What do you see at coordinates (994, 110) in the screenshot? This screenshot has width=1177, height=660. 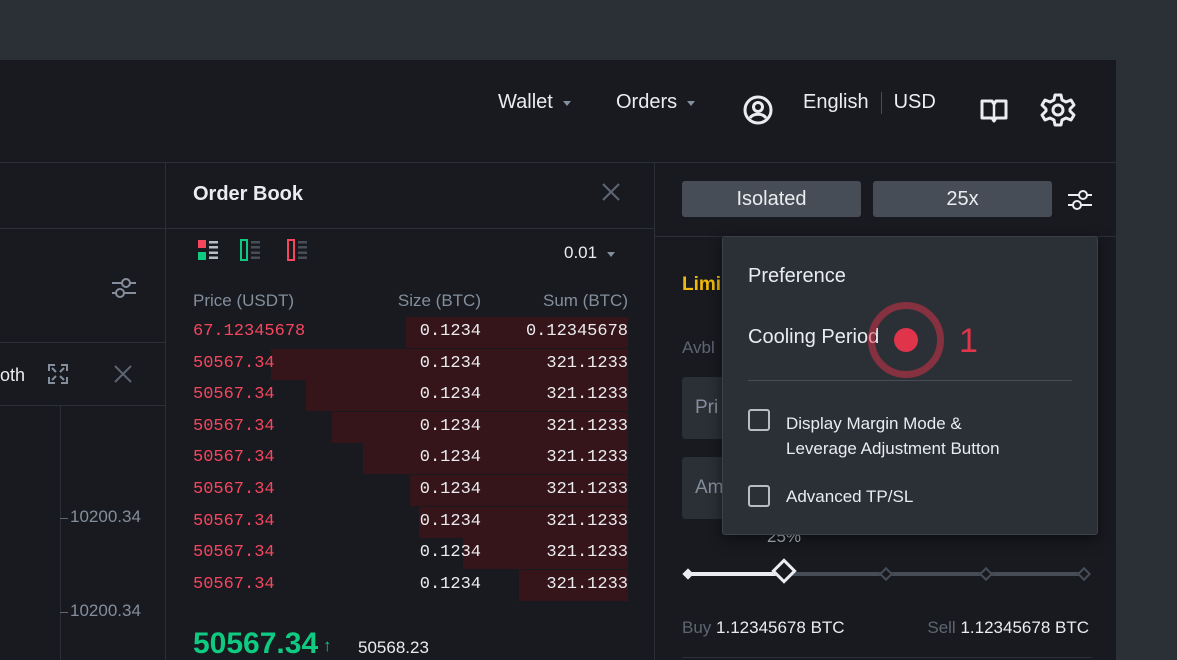 I see `book-icon` at bounding box center [994, 110].